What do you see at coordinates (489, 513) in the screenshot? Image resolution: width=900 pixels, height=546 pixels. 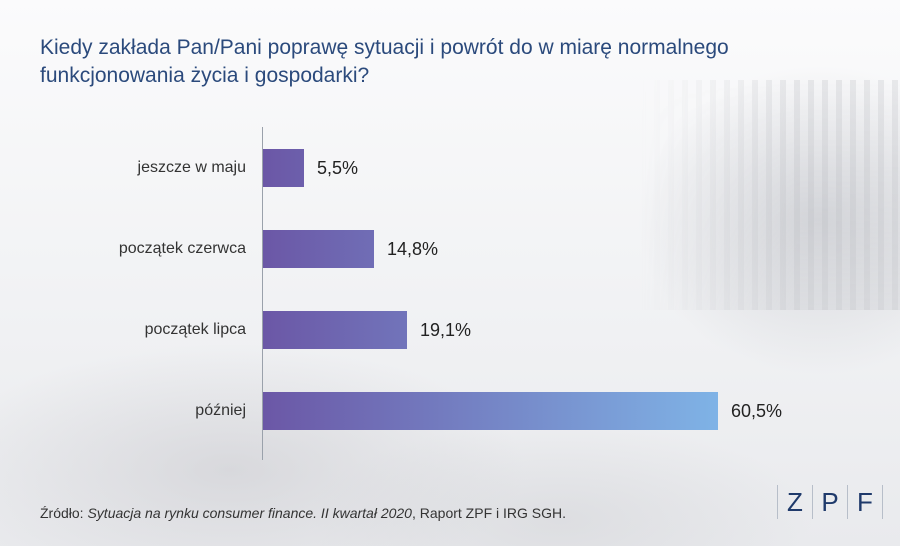 I see `source-suffix: , Raport ZPF i IRG SGH.` at bounding box center [489, 513].